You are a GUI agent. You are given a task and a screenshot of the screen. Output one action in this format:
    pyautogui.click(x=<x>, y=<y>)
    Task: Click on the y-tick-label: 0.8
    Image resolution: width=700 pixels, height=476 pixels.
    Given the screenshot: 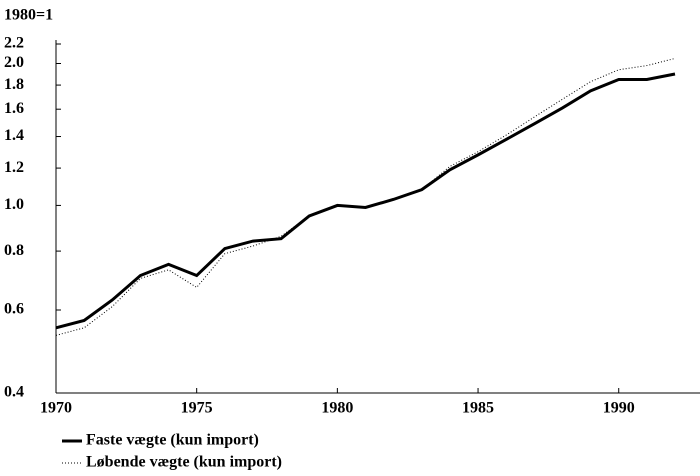 What is the action you would take?
    pyautogui.click(x=14, y=250)
    